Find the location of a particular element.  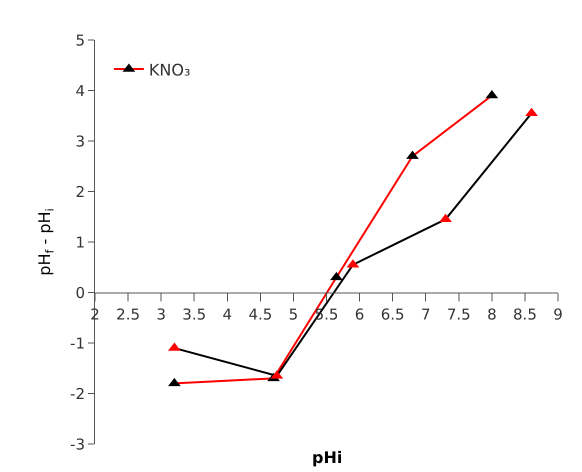

x-tick-label: 9 is located at coordinates (558, 315).